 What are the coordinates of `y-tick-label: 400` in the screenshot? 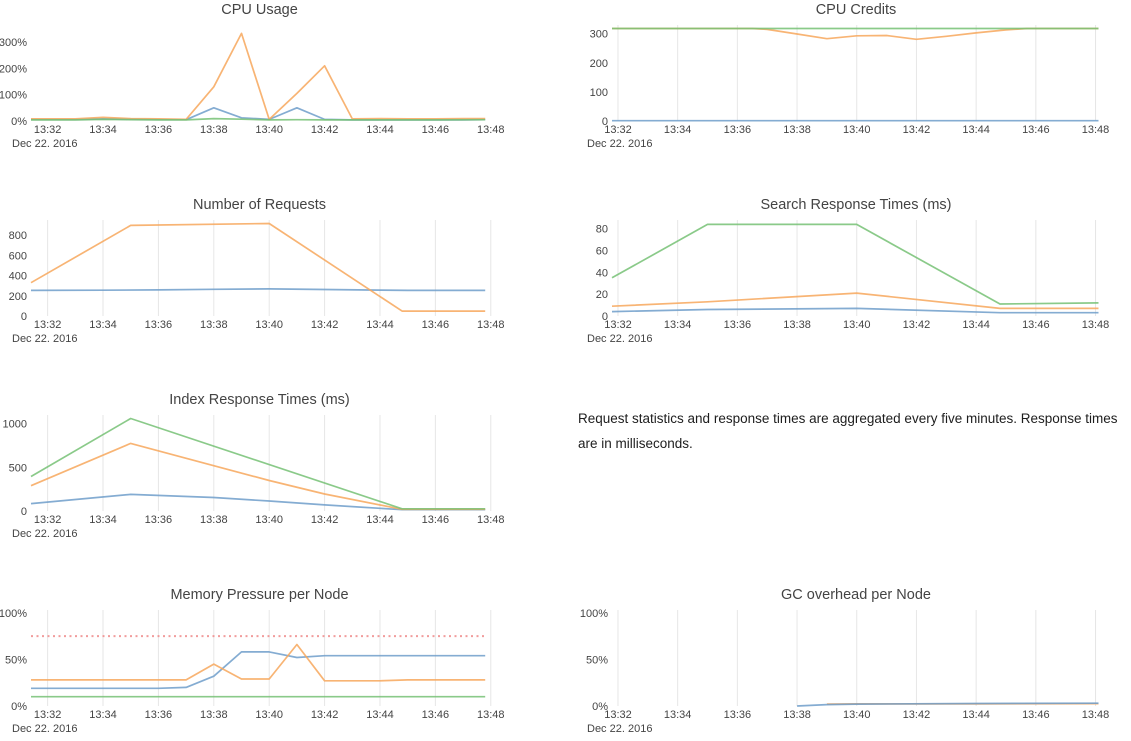 It's located at (18, 277).